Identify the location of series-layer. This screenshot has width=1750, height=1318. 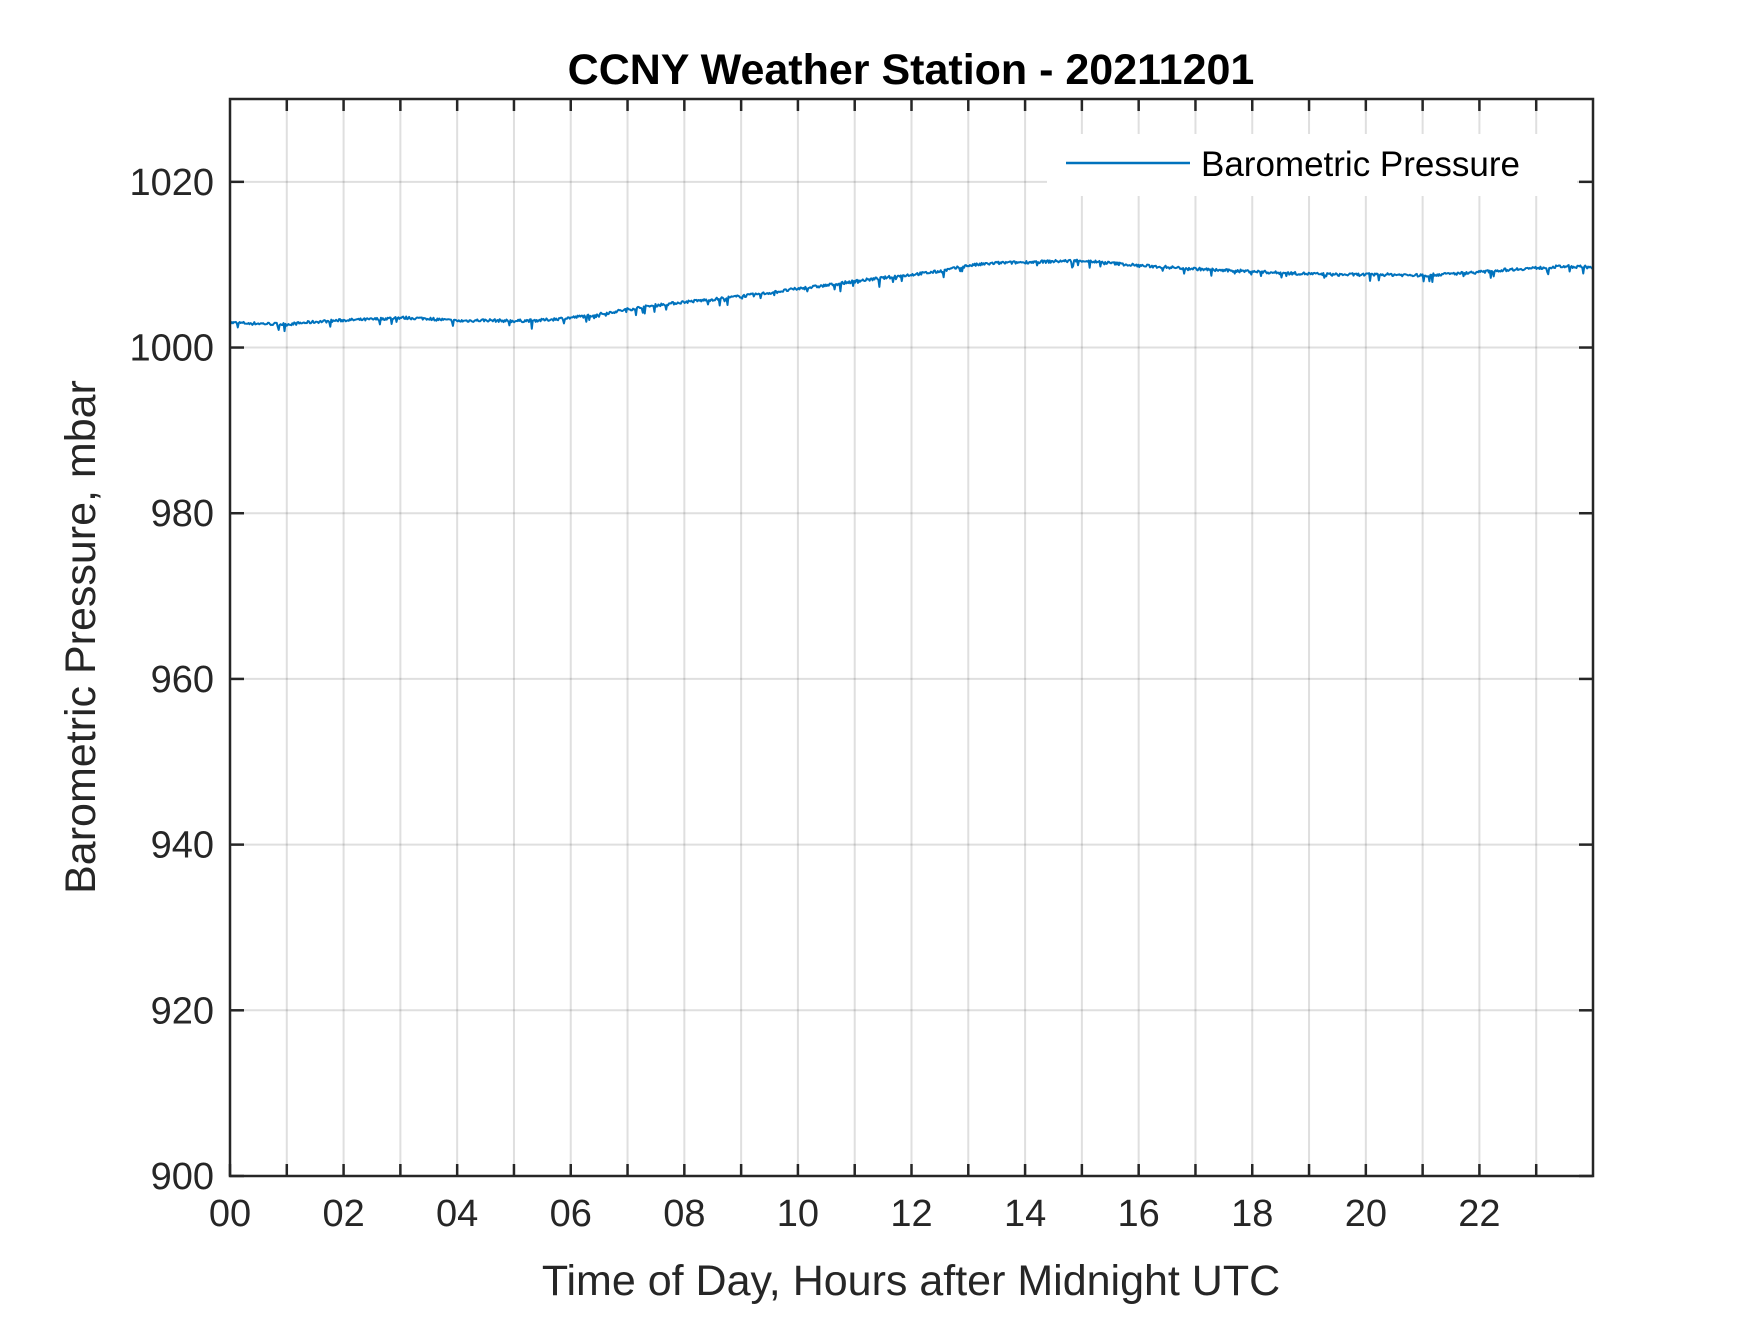
(911, 295).